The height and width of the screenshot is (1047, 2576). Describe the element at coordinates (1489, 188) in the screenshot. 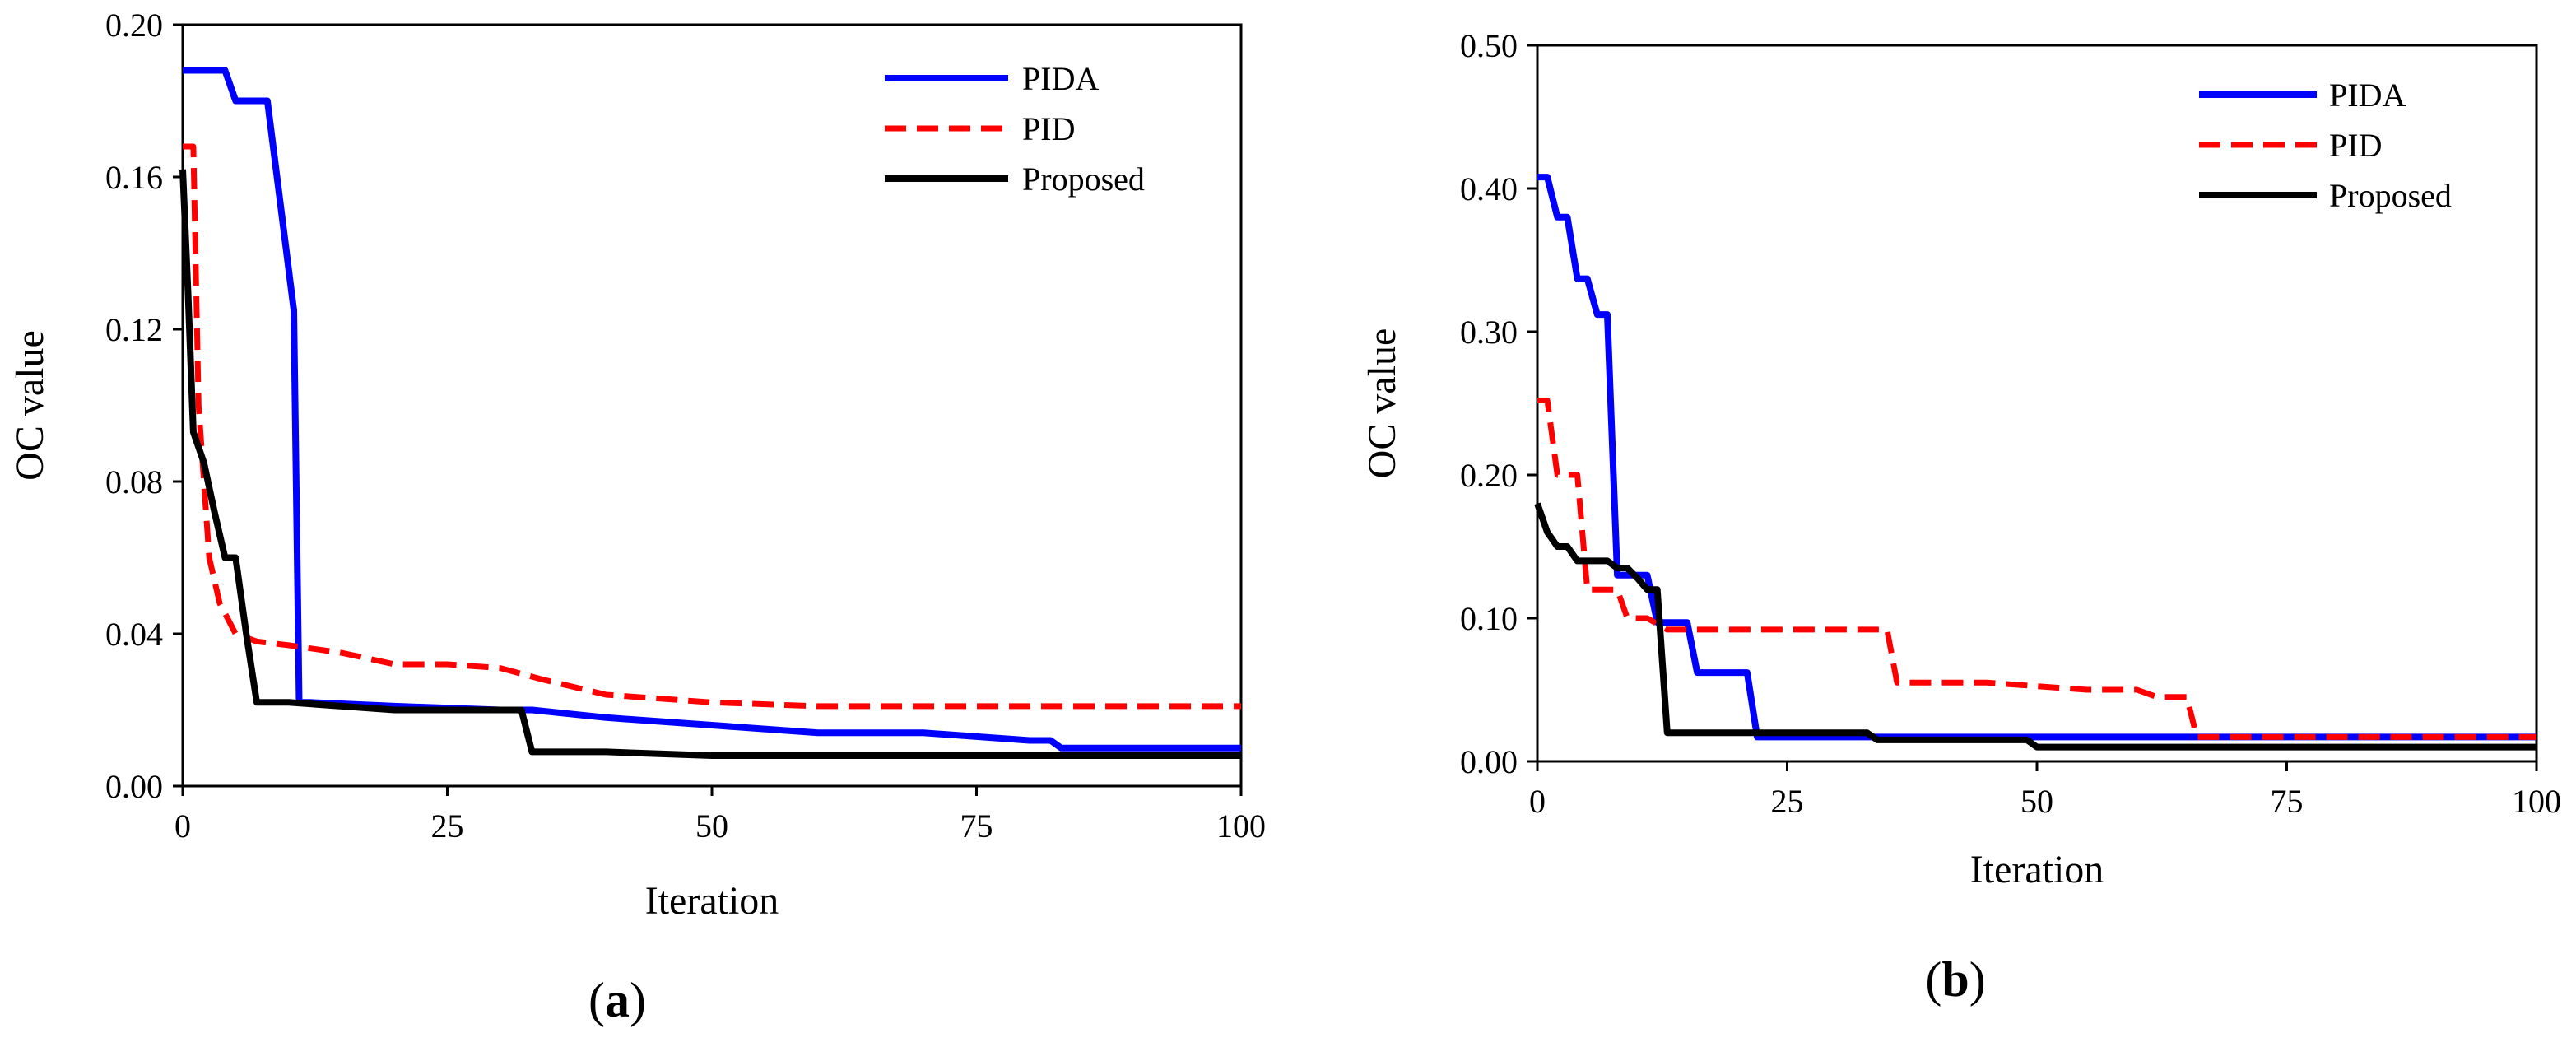

I see `y-tick-label-b: 0.40` at that location.